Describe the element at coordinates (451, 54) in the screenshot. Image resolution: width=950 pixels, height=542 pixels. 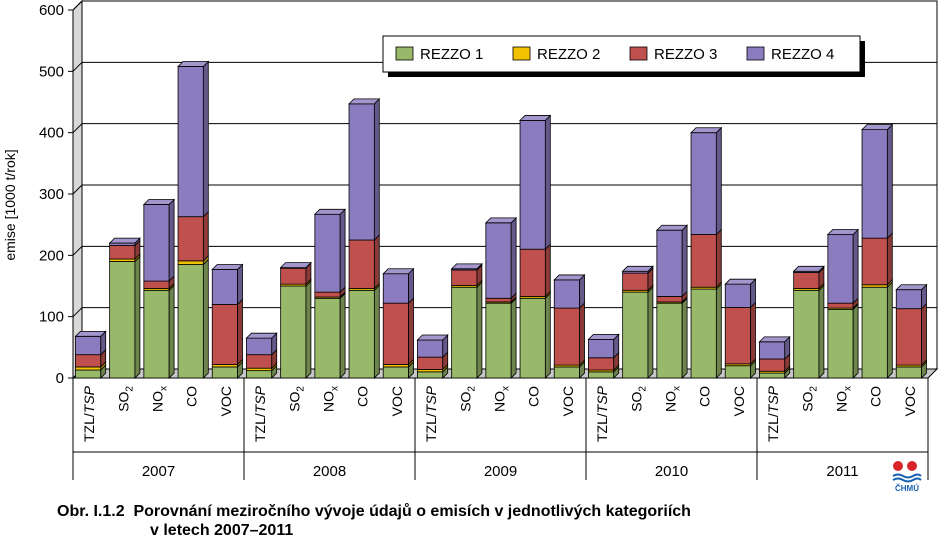
I see `legend-label: REZZO 1` at that location.